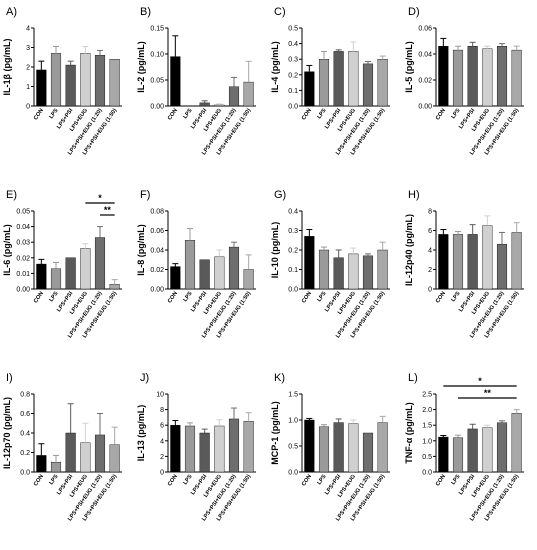 The image size is (537, 550). Describe the element at coordinates (23, 243) in the screenshot. I see `y-tick-label: 0.03` at that location.